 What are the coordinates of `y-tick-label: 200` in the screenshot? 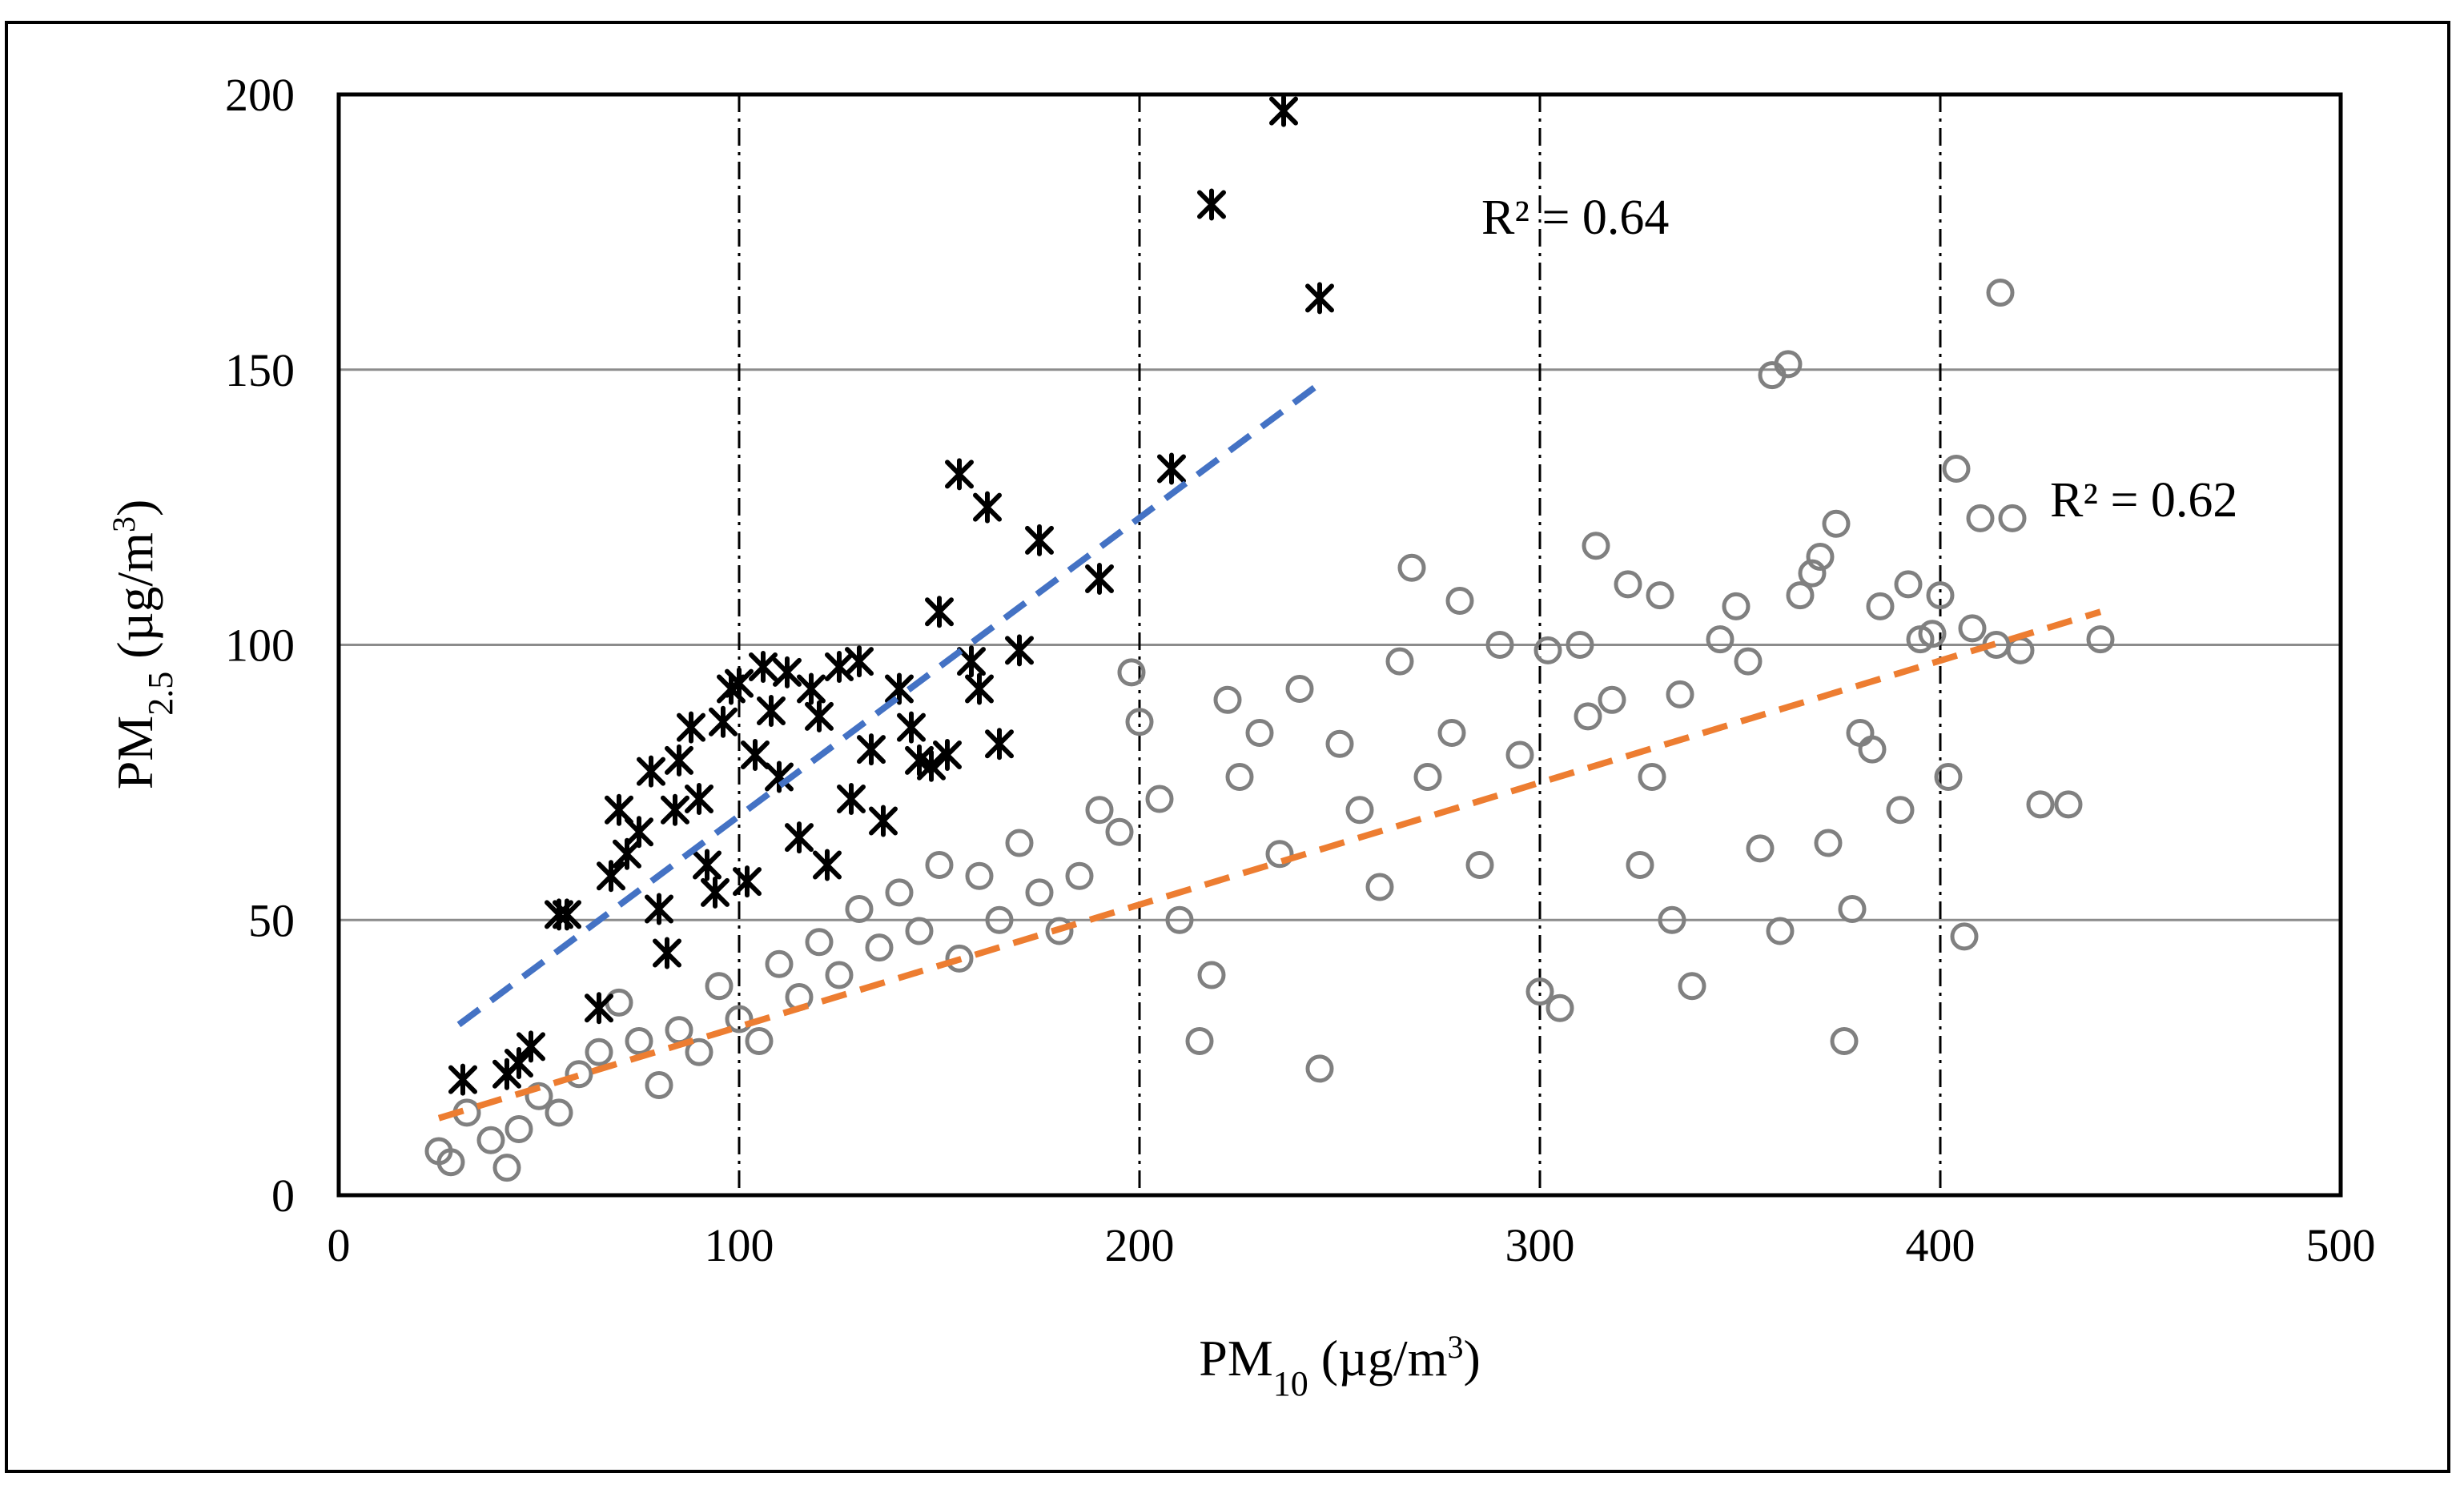 It's located at (260, 95).